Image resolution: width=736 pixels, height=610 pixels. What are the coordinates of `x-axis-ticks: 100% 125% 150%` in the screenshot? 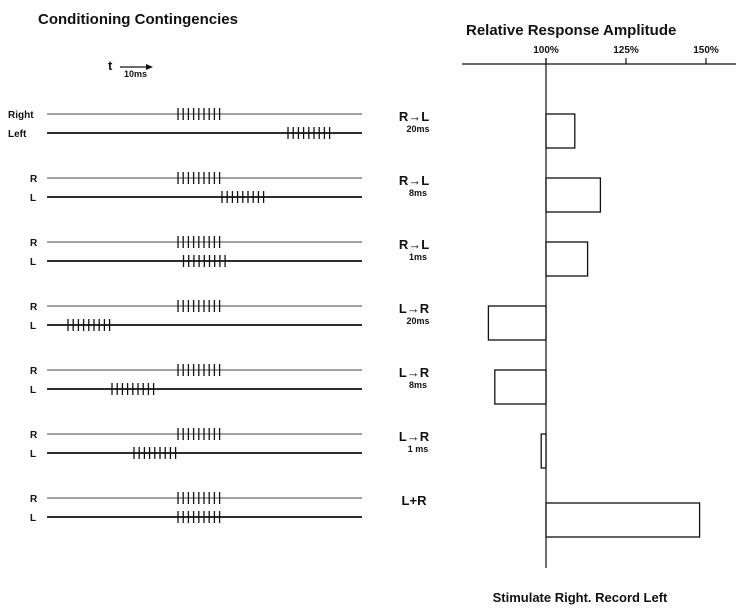 It's located at (626, 54).